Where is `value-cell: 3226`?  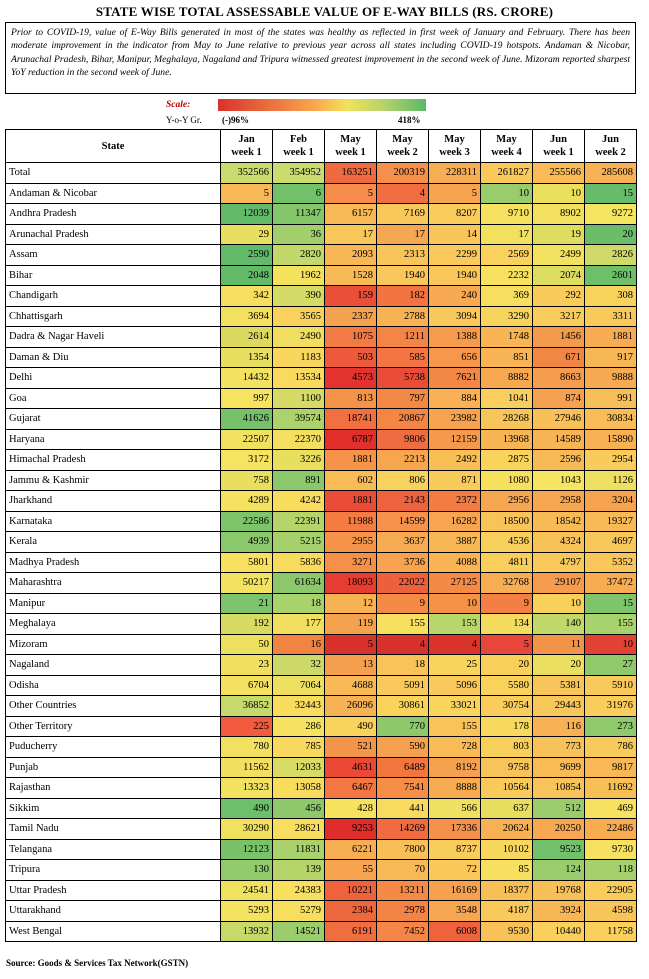
value-cell: 3226 is located at coordinates (298, 460).